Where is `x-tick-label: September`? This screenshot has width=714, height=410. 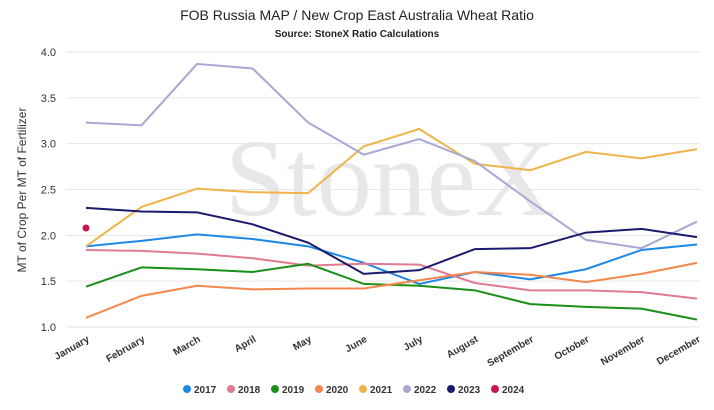
x-tick-label: September is located at coordinates (511, 351).